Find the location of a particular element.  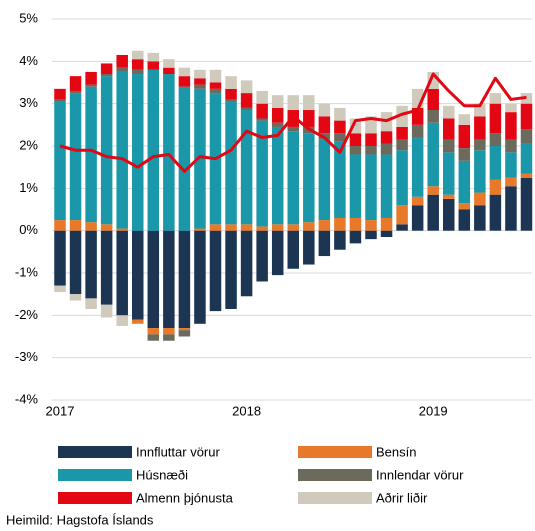

legend-label: Innfluttar vörur is located at coordinates (178, 451).